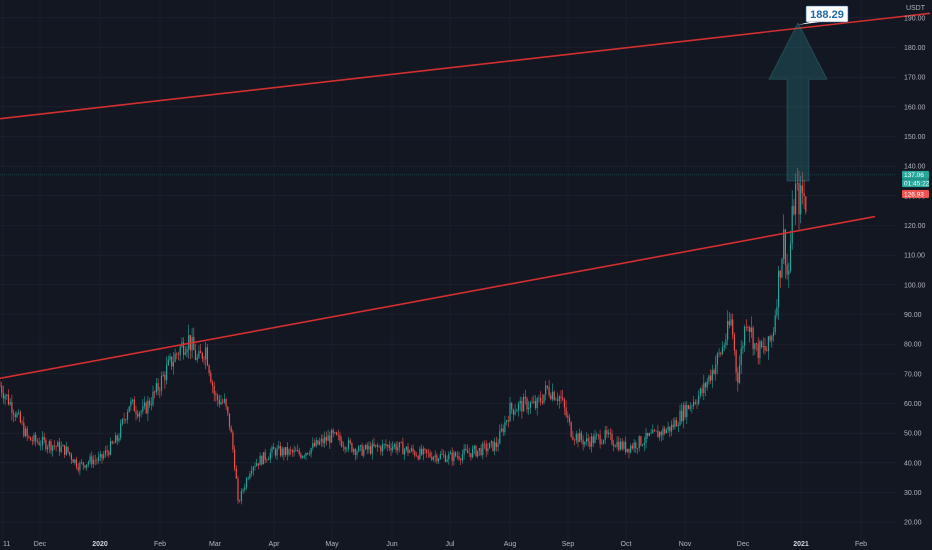 The image size is (932, 550). I want to click on price-tag: 01:45:22, so click(916, 183).